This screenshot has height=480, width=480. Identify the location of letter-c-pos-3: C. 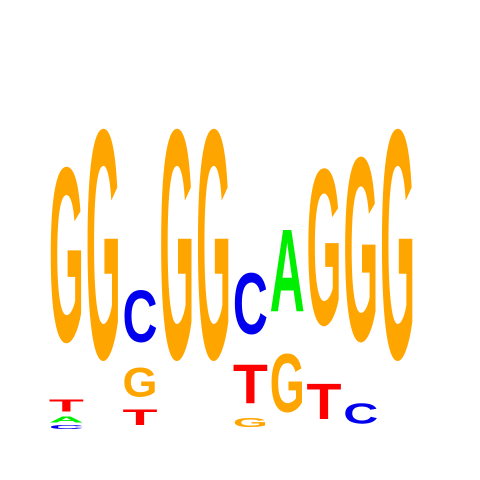
(140, 317).